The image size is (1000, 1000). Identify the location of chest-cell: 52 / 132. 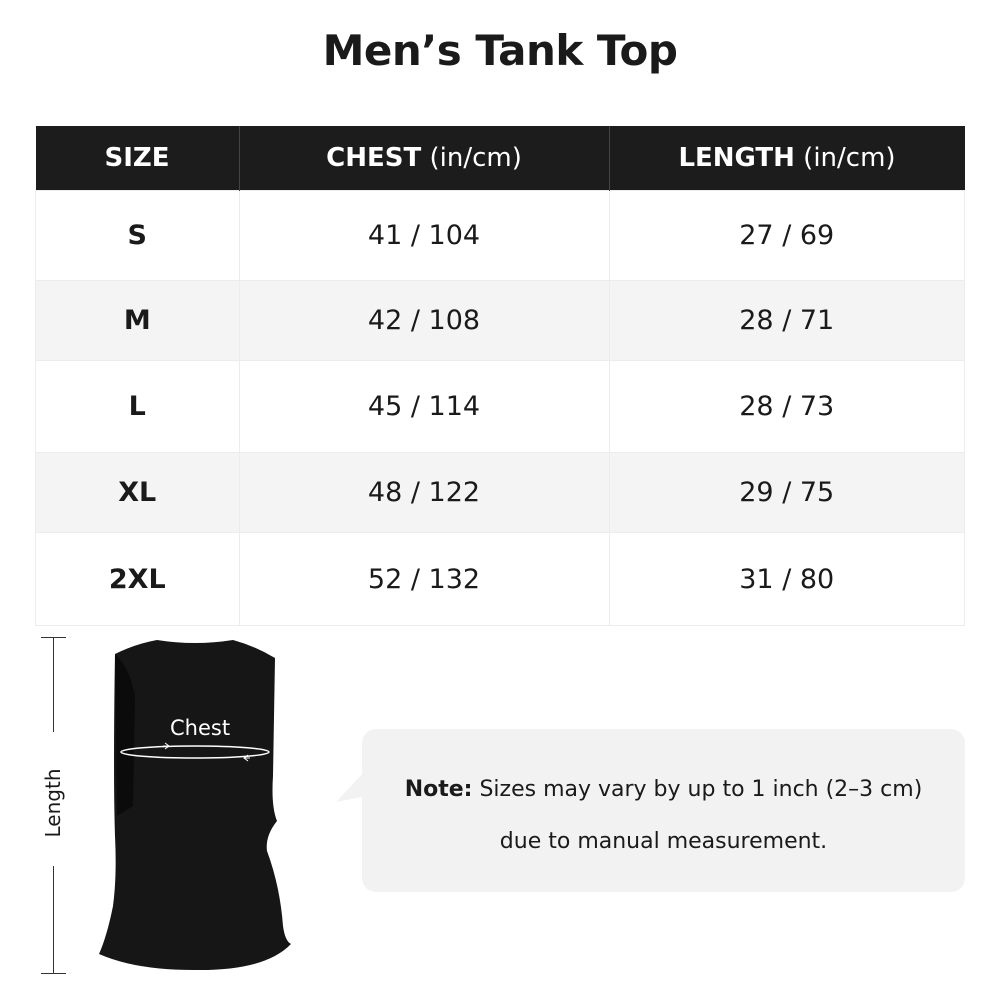
(424, 579).